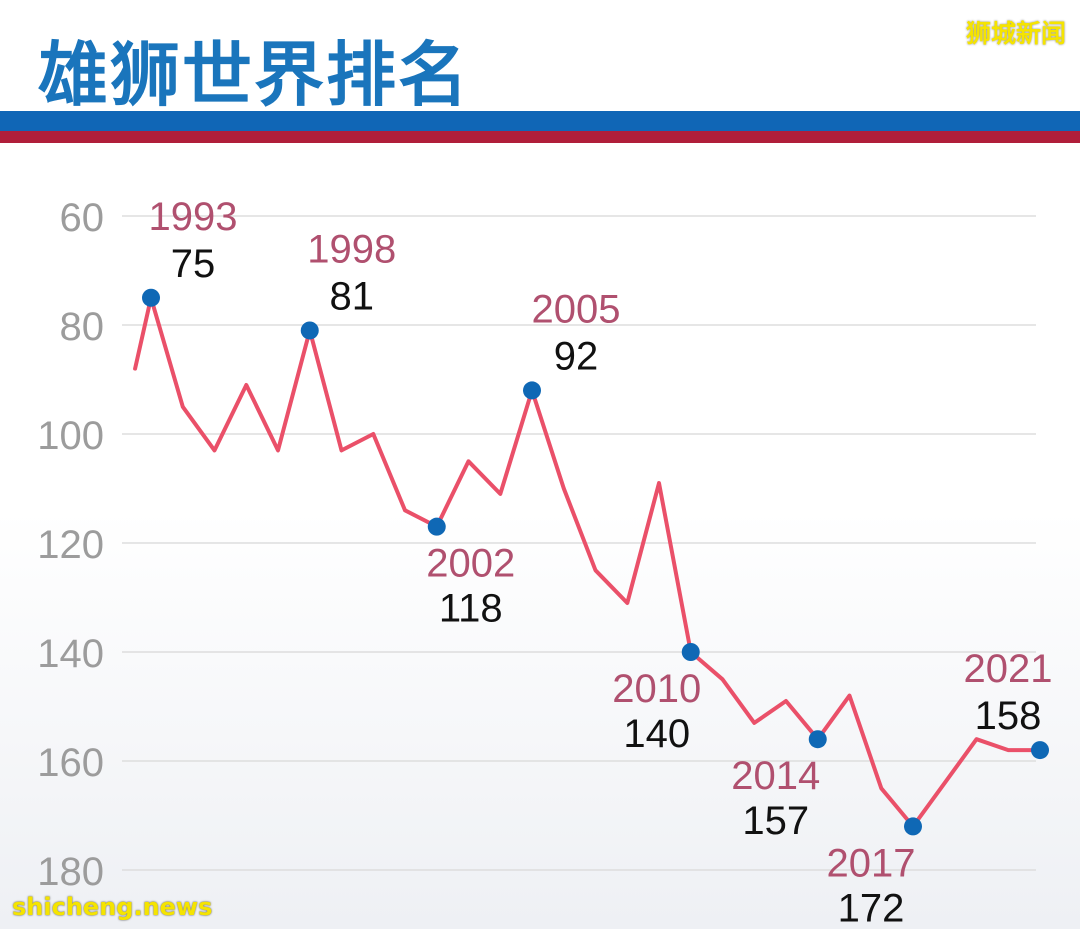  Describe the element at coordinates (471, 609) in the screenshot. I see `rank-value-label: 118` at that location.